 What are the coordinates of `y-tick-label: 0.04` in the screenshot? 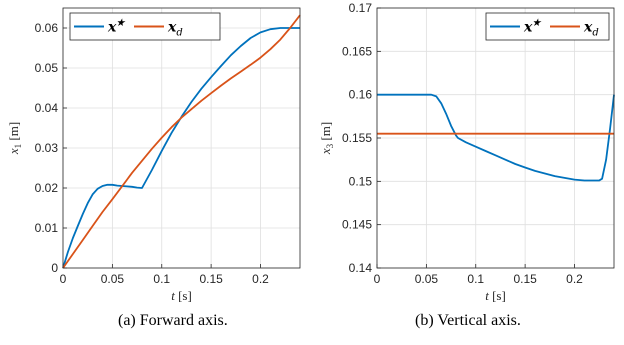 It's located at (47, 108).